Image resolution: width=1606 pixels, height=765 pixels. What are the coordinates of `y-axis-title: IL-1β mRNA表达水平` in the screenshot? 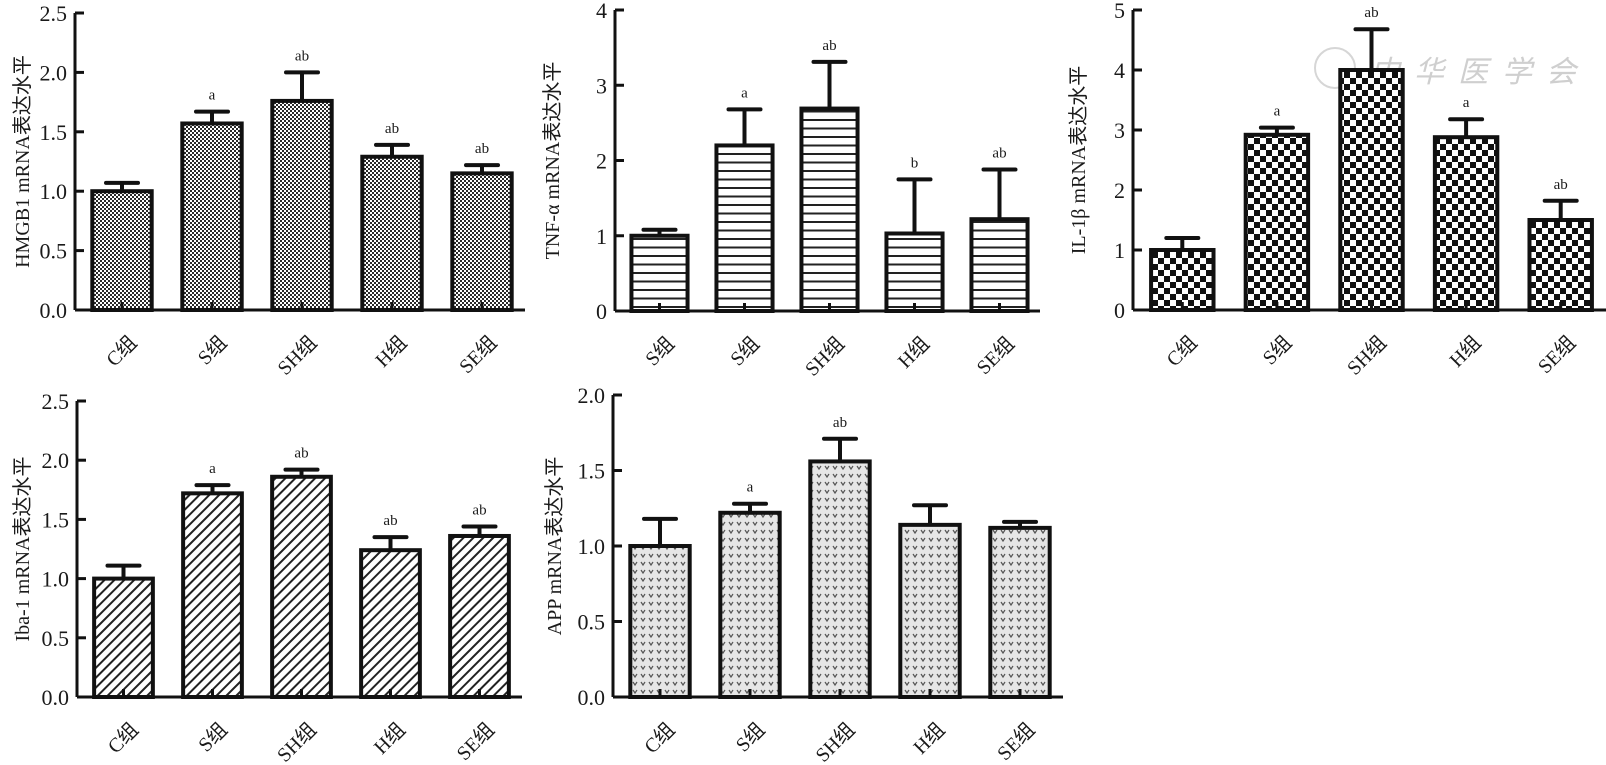 It's located at (1078, 160).